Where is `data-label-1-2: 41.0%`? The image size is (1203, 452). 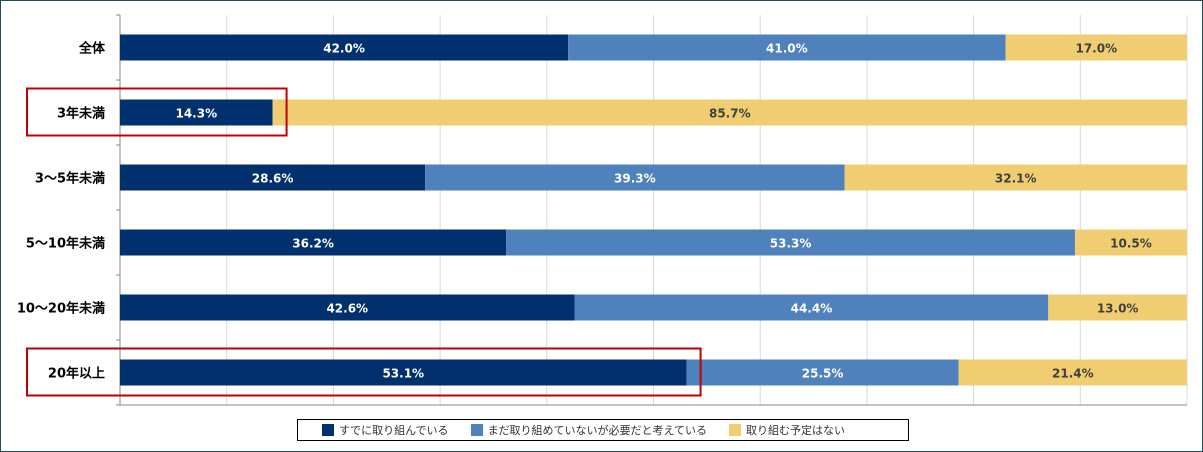
data-label-1-2: 41.0% is located at coordinates (787, 49).